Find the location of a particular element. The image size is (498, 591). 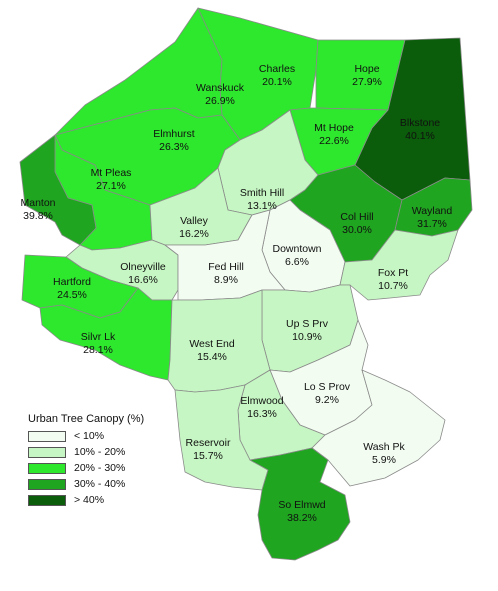

label-hartford-name: Hartford is located at coordinates (72, 282).